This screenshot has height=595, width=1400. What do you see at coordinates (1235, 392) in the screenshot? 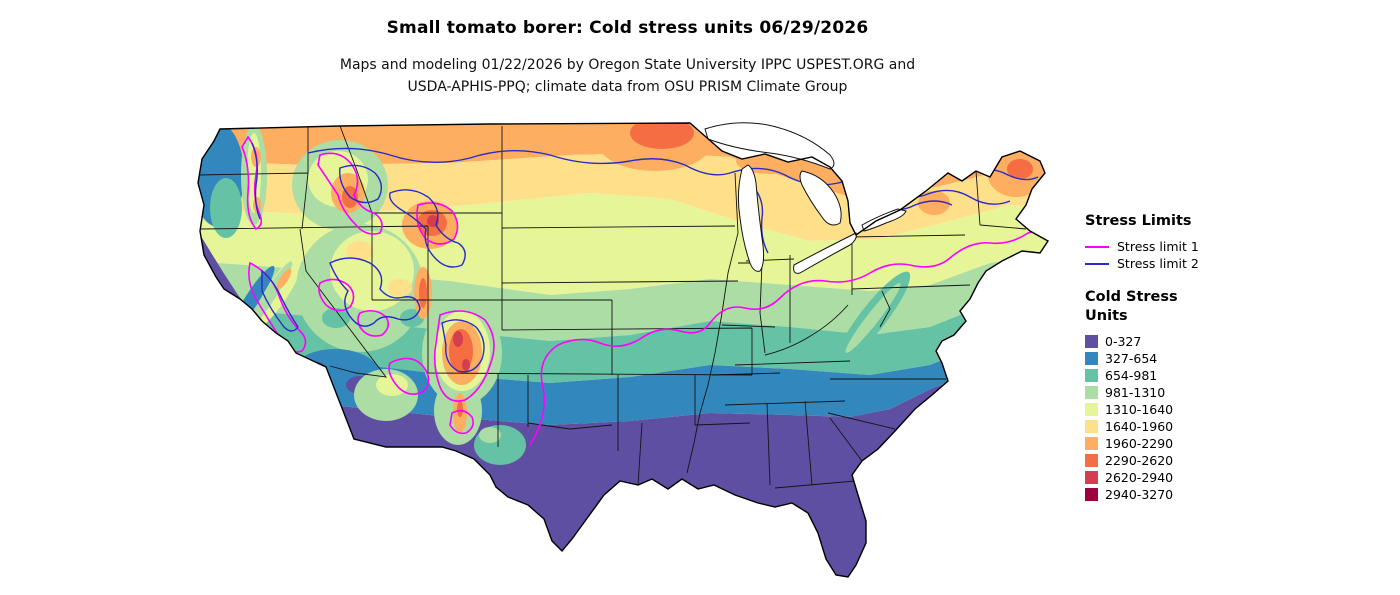
I see `legend-class-row: 981-1310` at bounding box center [1235, 392].